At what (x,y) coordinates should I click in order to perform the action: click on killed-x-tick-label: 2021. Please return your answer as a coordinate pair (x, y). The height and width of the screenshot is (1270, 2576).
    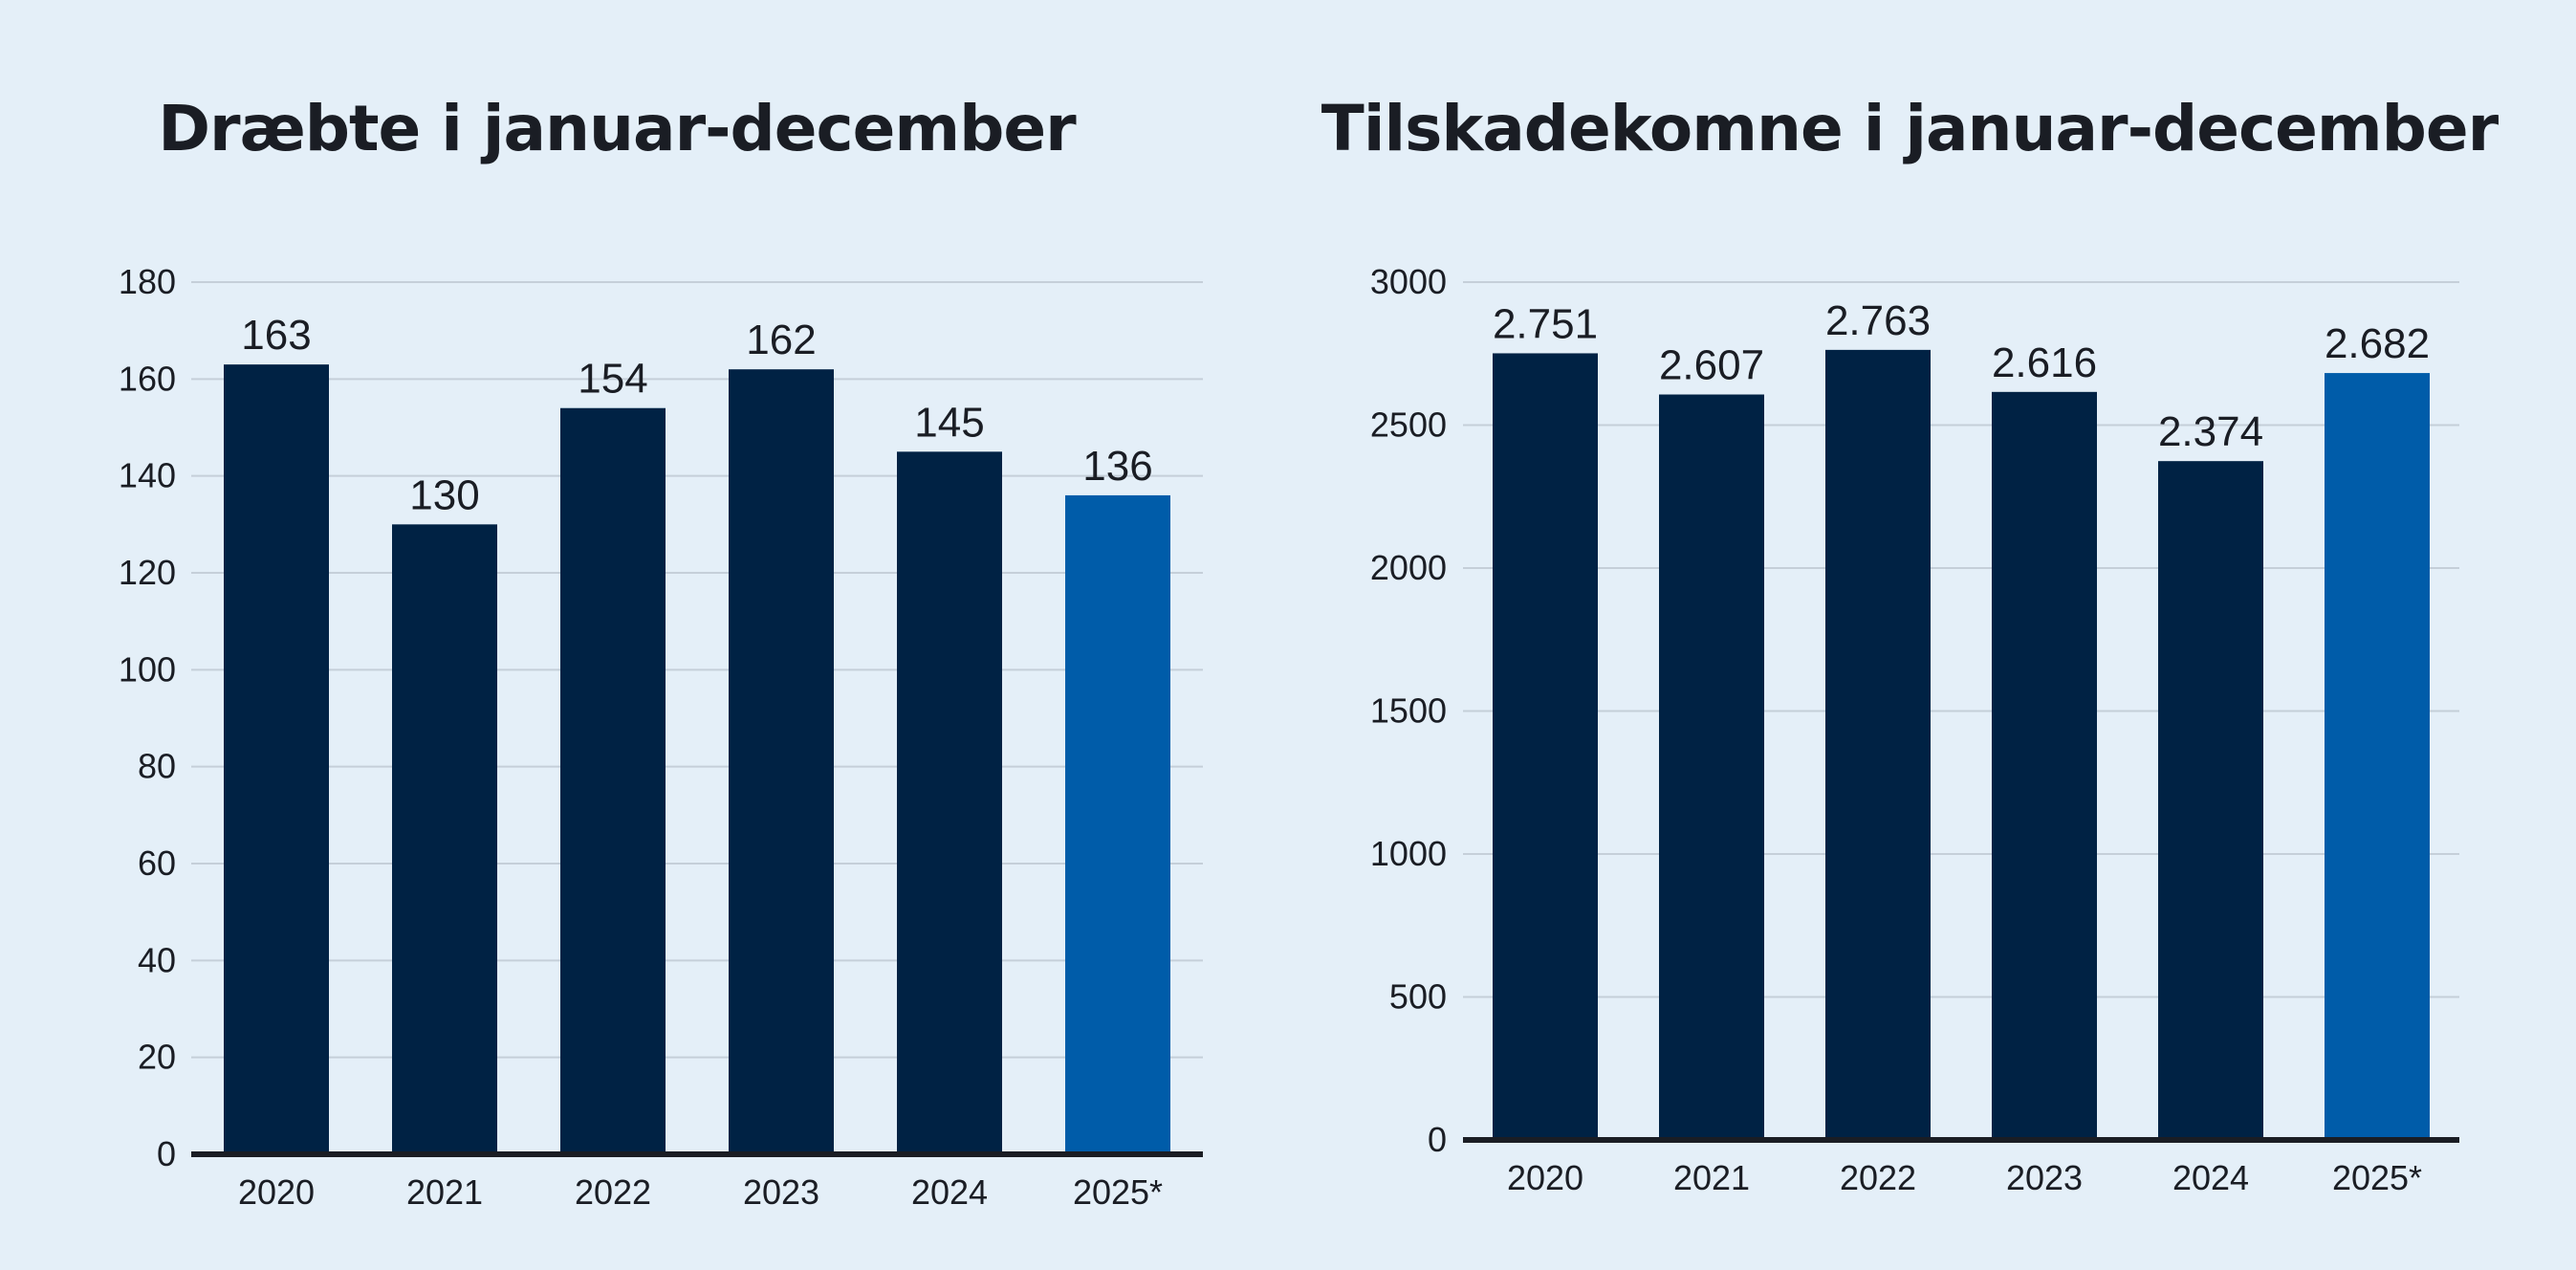
    Looking at the image, I should click on (444, 1192).